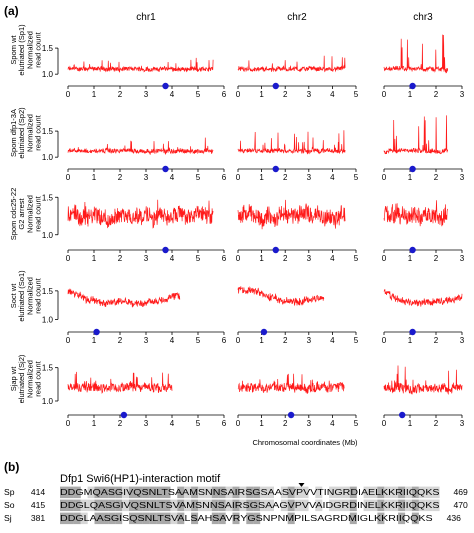 This screenshot has height=533, width=474. What do you see at coordinates (412, 169) in the screenshot?
I see `centromere-dot-chr3` at bounding box center [412, 169].